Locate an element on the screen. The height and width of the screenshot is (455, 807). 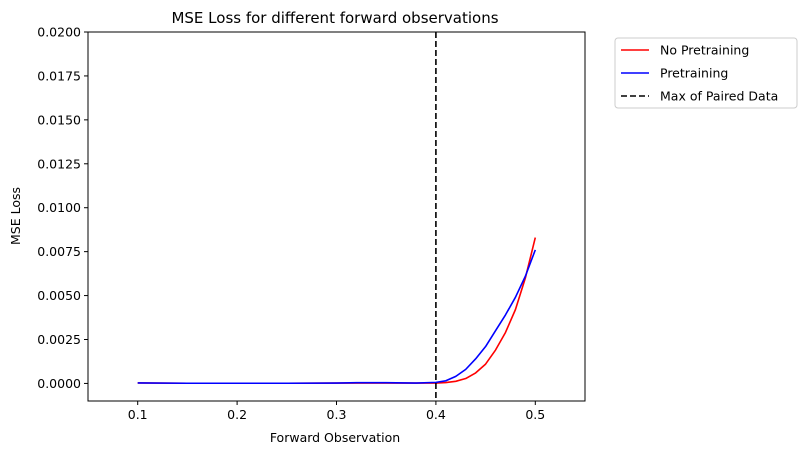
y-tick-label: 0.0100 is located at coordinates (59, 207).